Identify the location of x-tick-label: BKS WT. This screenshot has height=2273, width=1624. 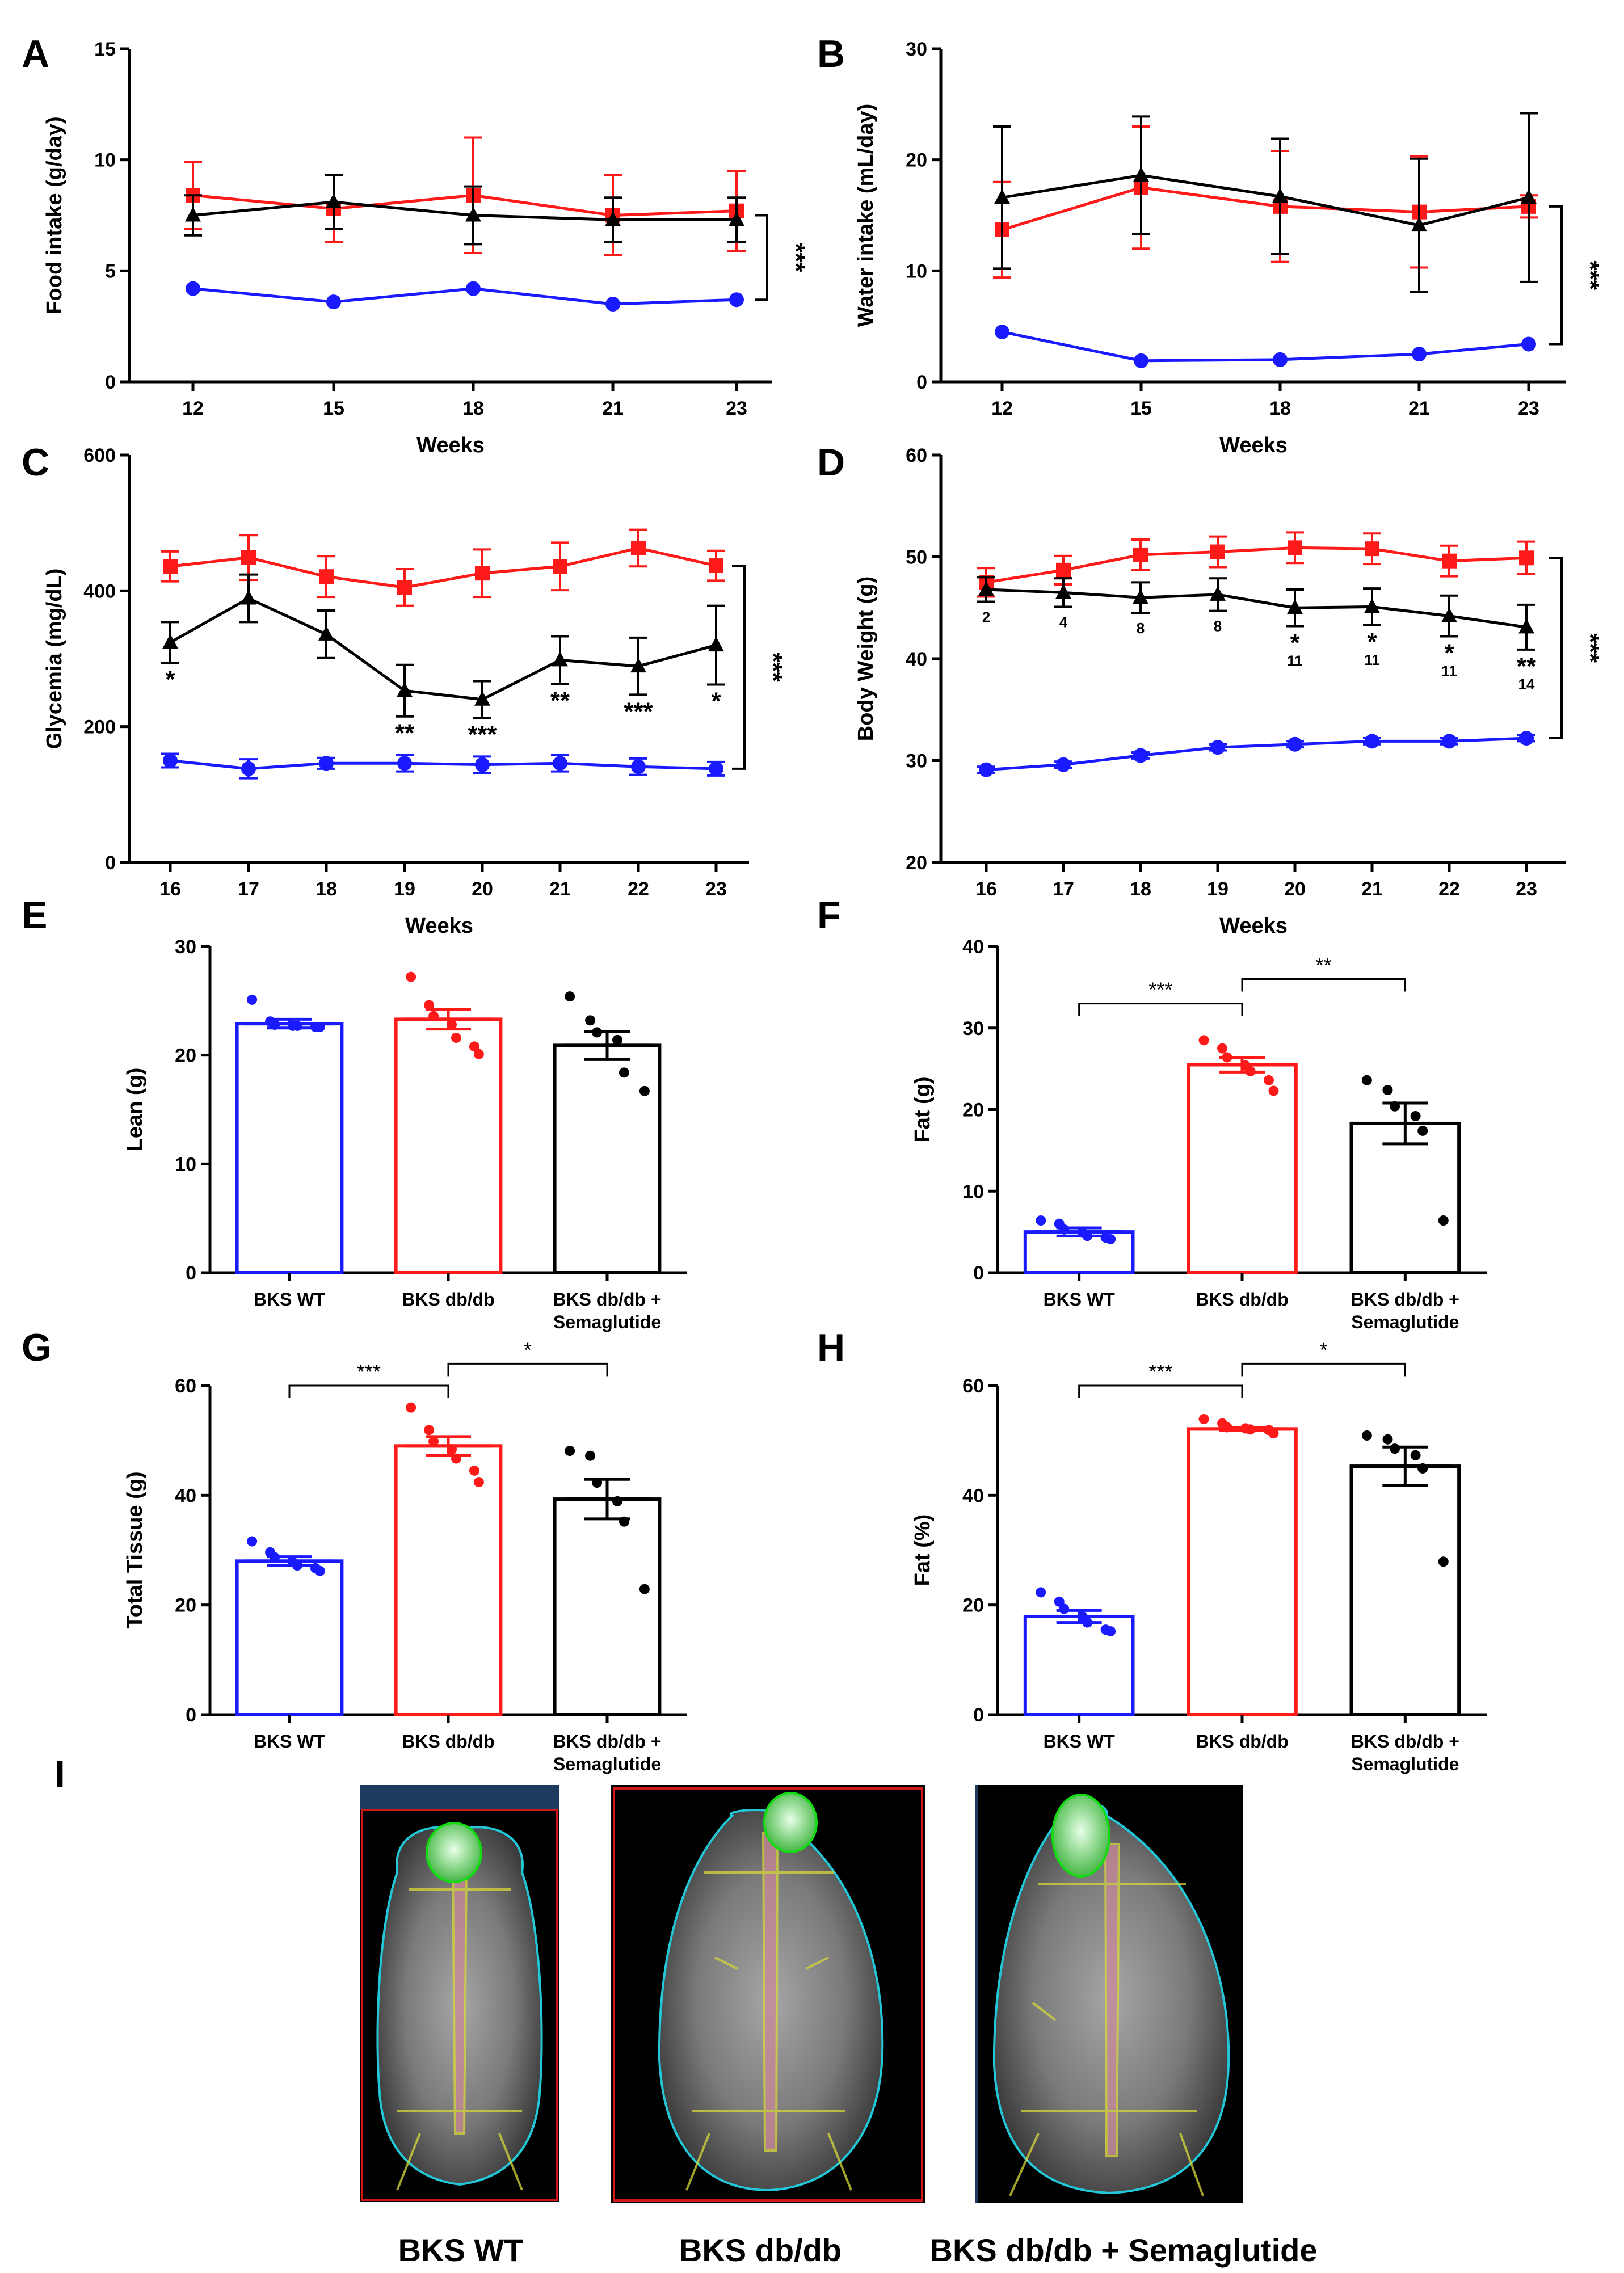
(1080, 1741).